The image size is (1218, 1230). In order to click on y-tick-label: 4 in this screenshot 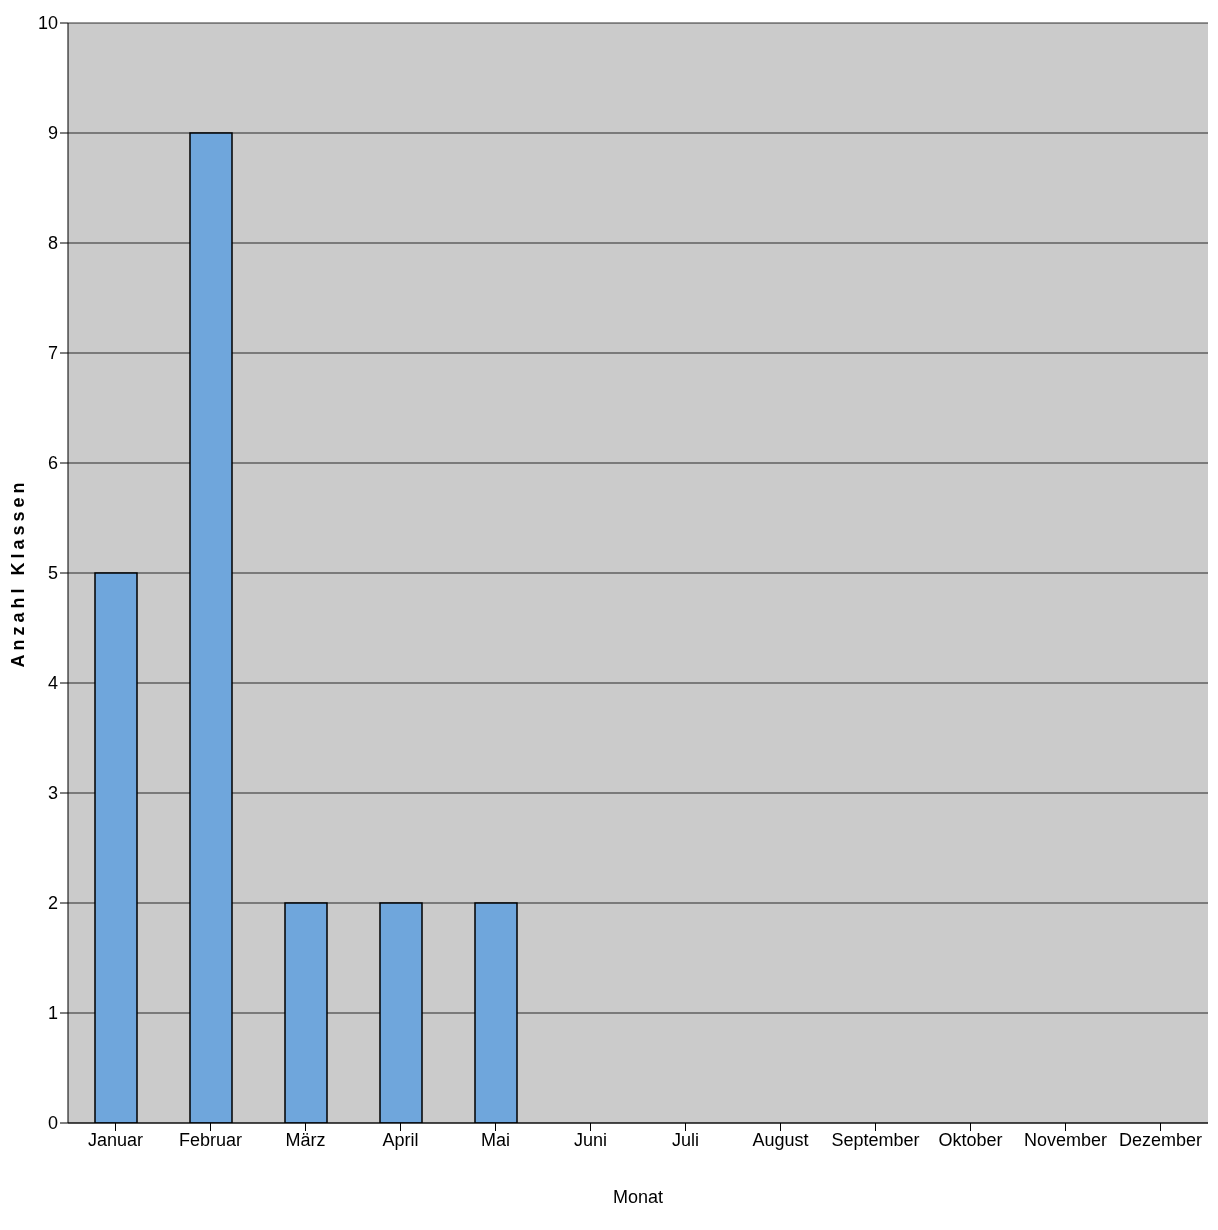, I will do `click(52, 683)`.